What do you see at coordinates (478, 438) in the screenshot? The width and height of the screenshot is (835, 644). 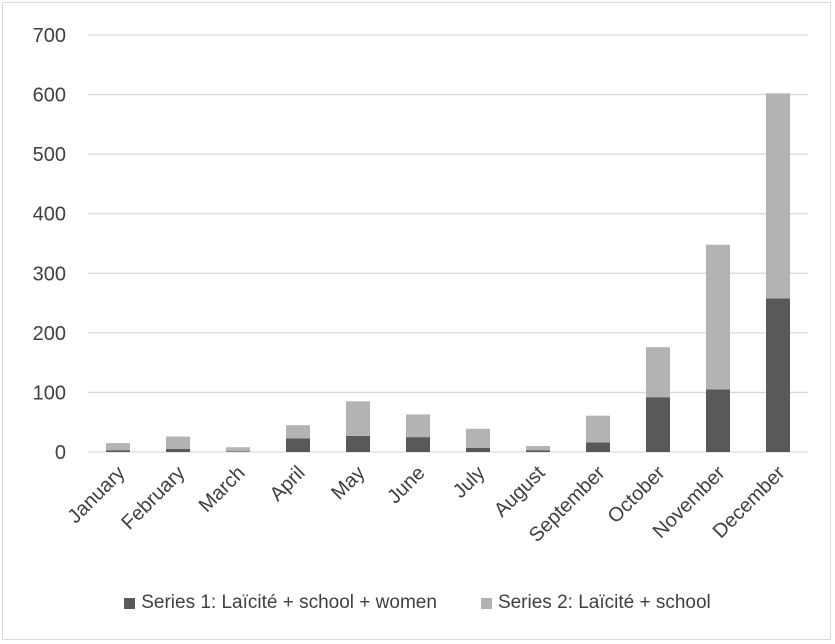 I see `bar-series-2-july` at bounding box center [478, 438].